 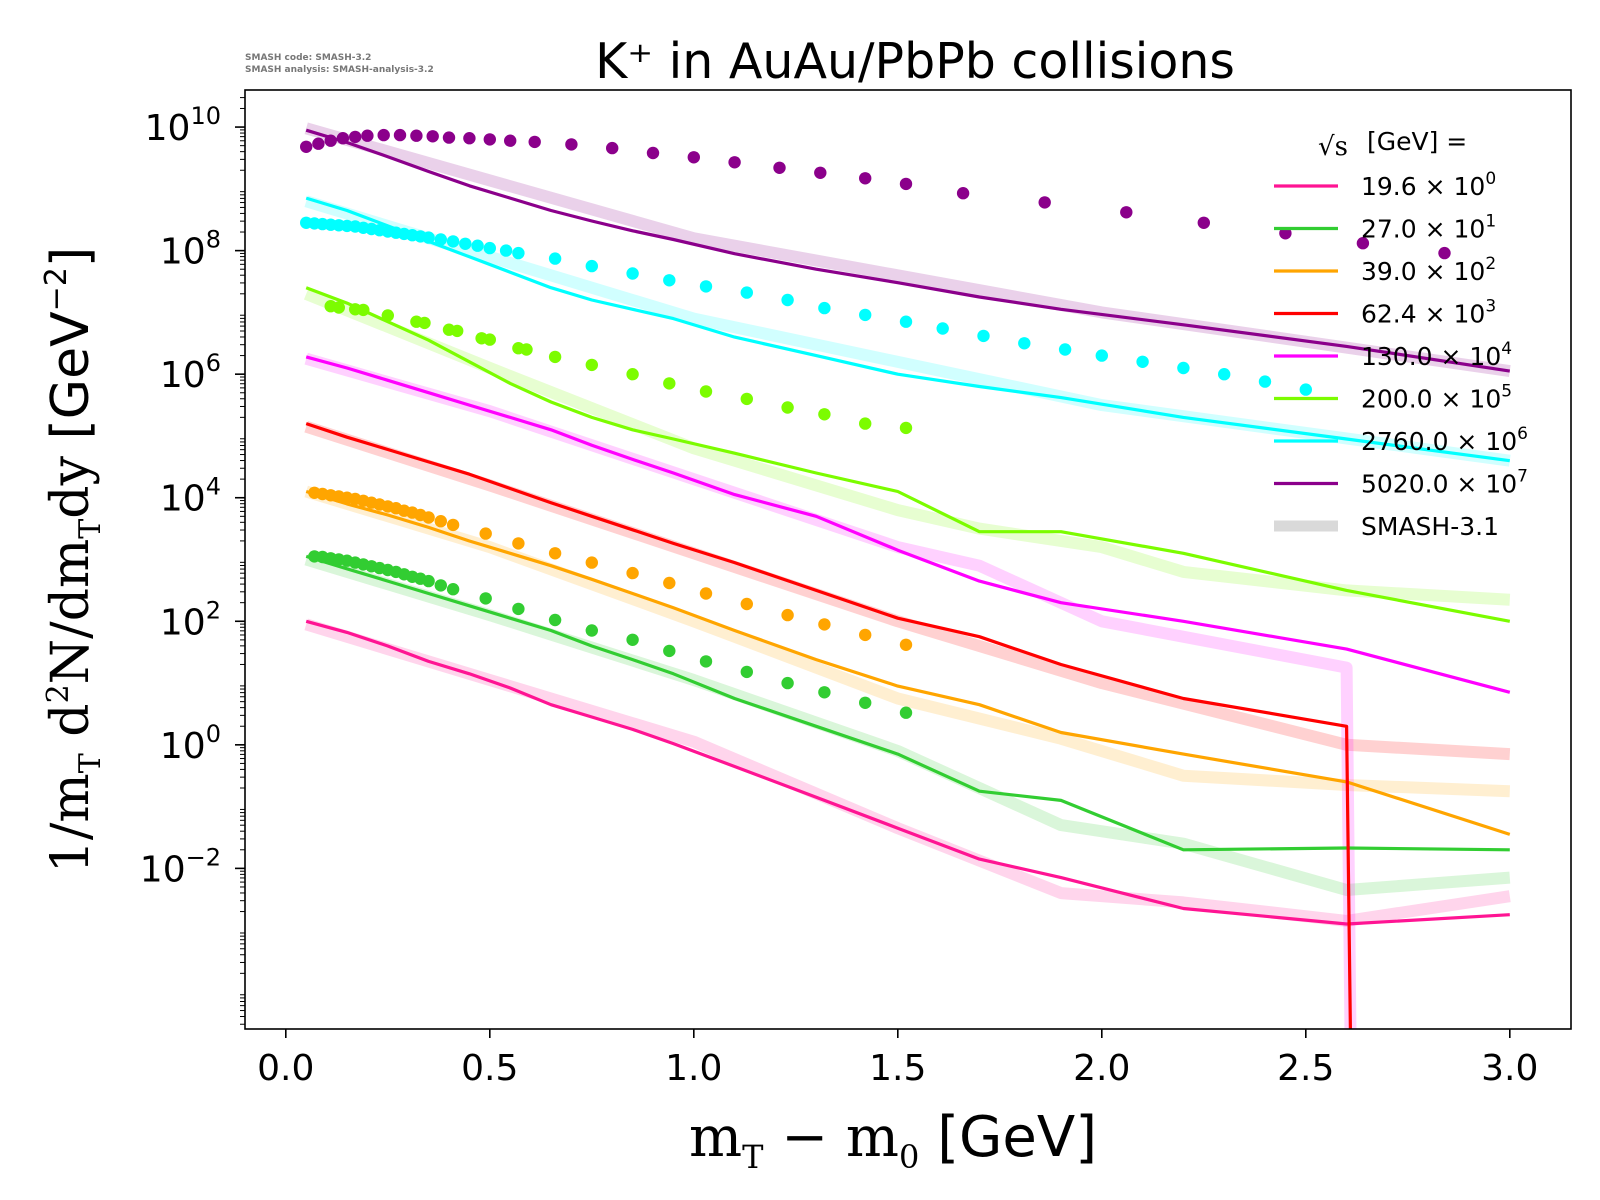 I want to click on y-tick-label-1: 10⁰, so click(x=190, y=743).